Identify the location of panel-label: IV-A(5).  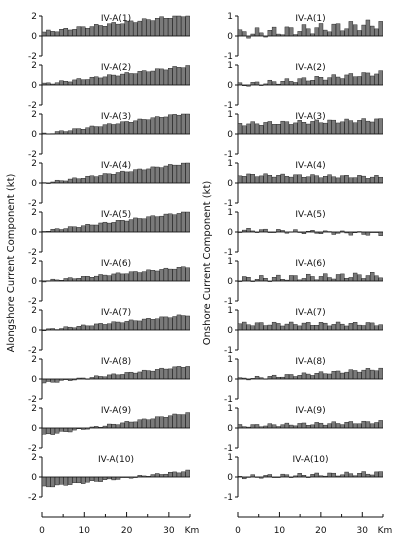
(116, 215).